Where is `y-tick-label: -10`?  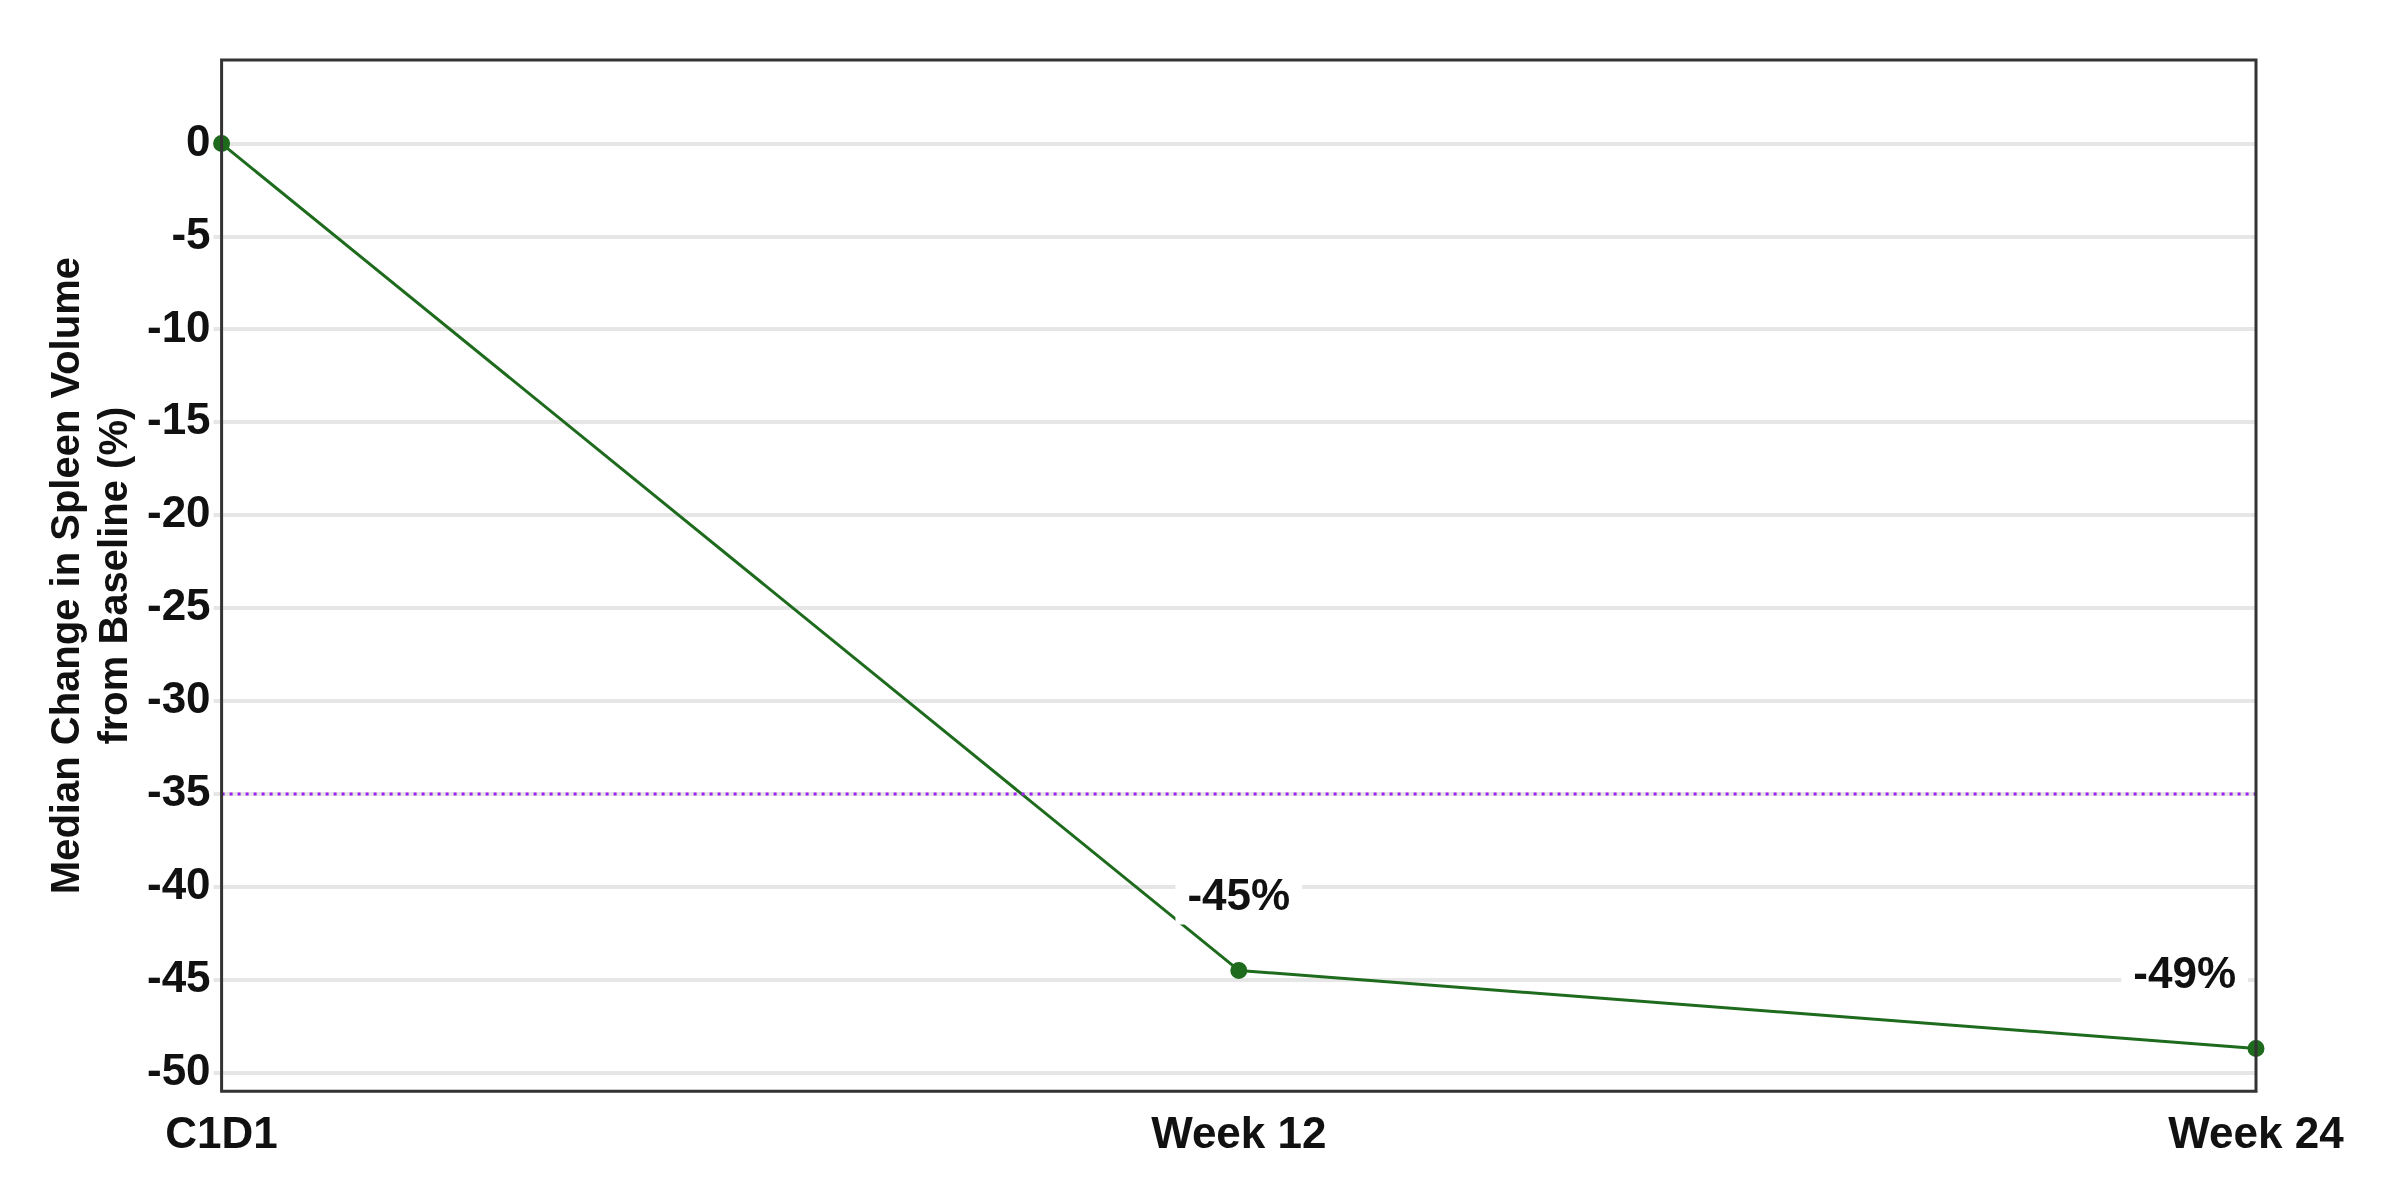 y-tick-label: -10 is located at coordinates (179, 326).